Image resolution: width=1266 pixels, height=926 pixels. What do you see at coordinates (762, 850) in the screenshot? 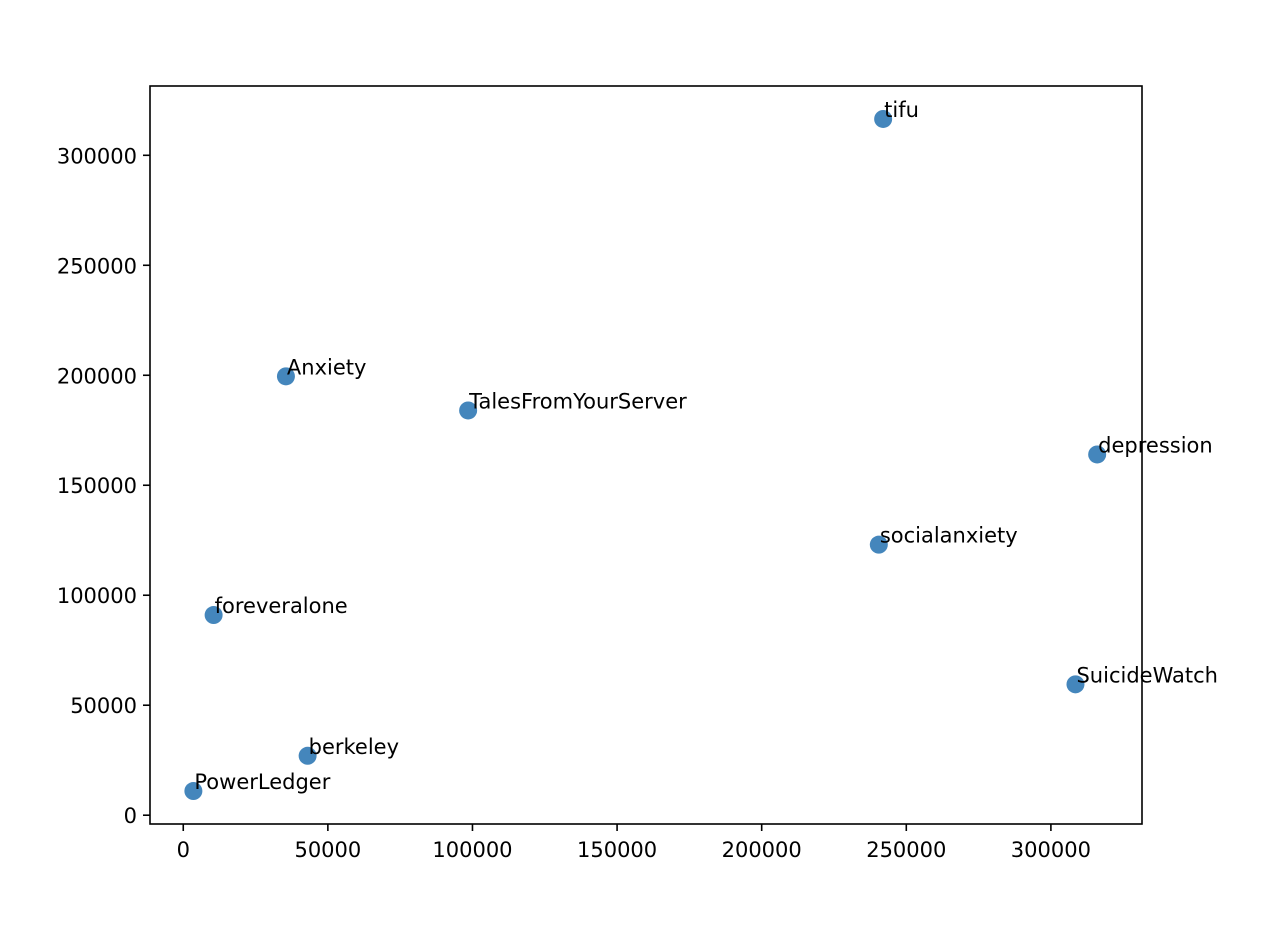
I see `x-tick-label: 200000` at bounding box center [762, 850].